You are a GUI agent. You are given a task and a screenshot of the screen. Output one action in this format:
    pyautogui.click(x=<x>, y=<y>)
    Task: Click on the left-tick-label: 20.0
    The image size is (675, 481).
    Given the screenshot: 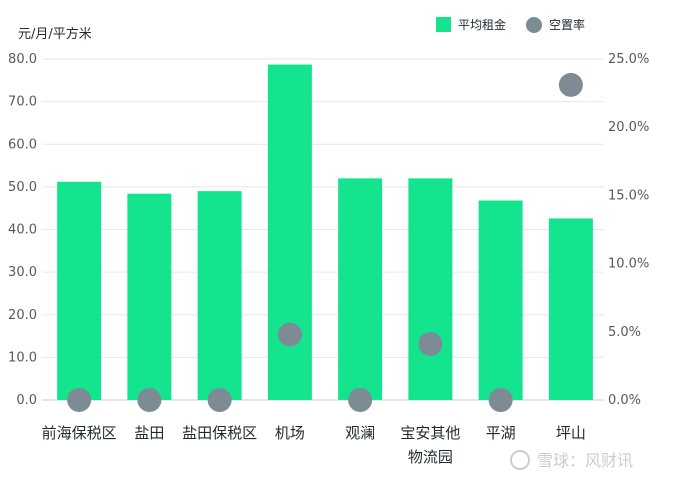 What is the action you would take?
    pyautogui.click(x=22, y=315)
    